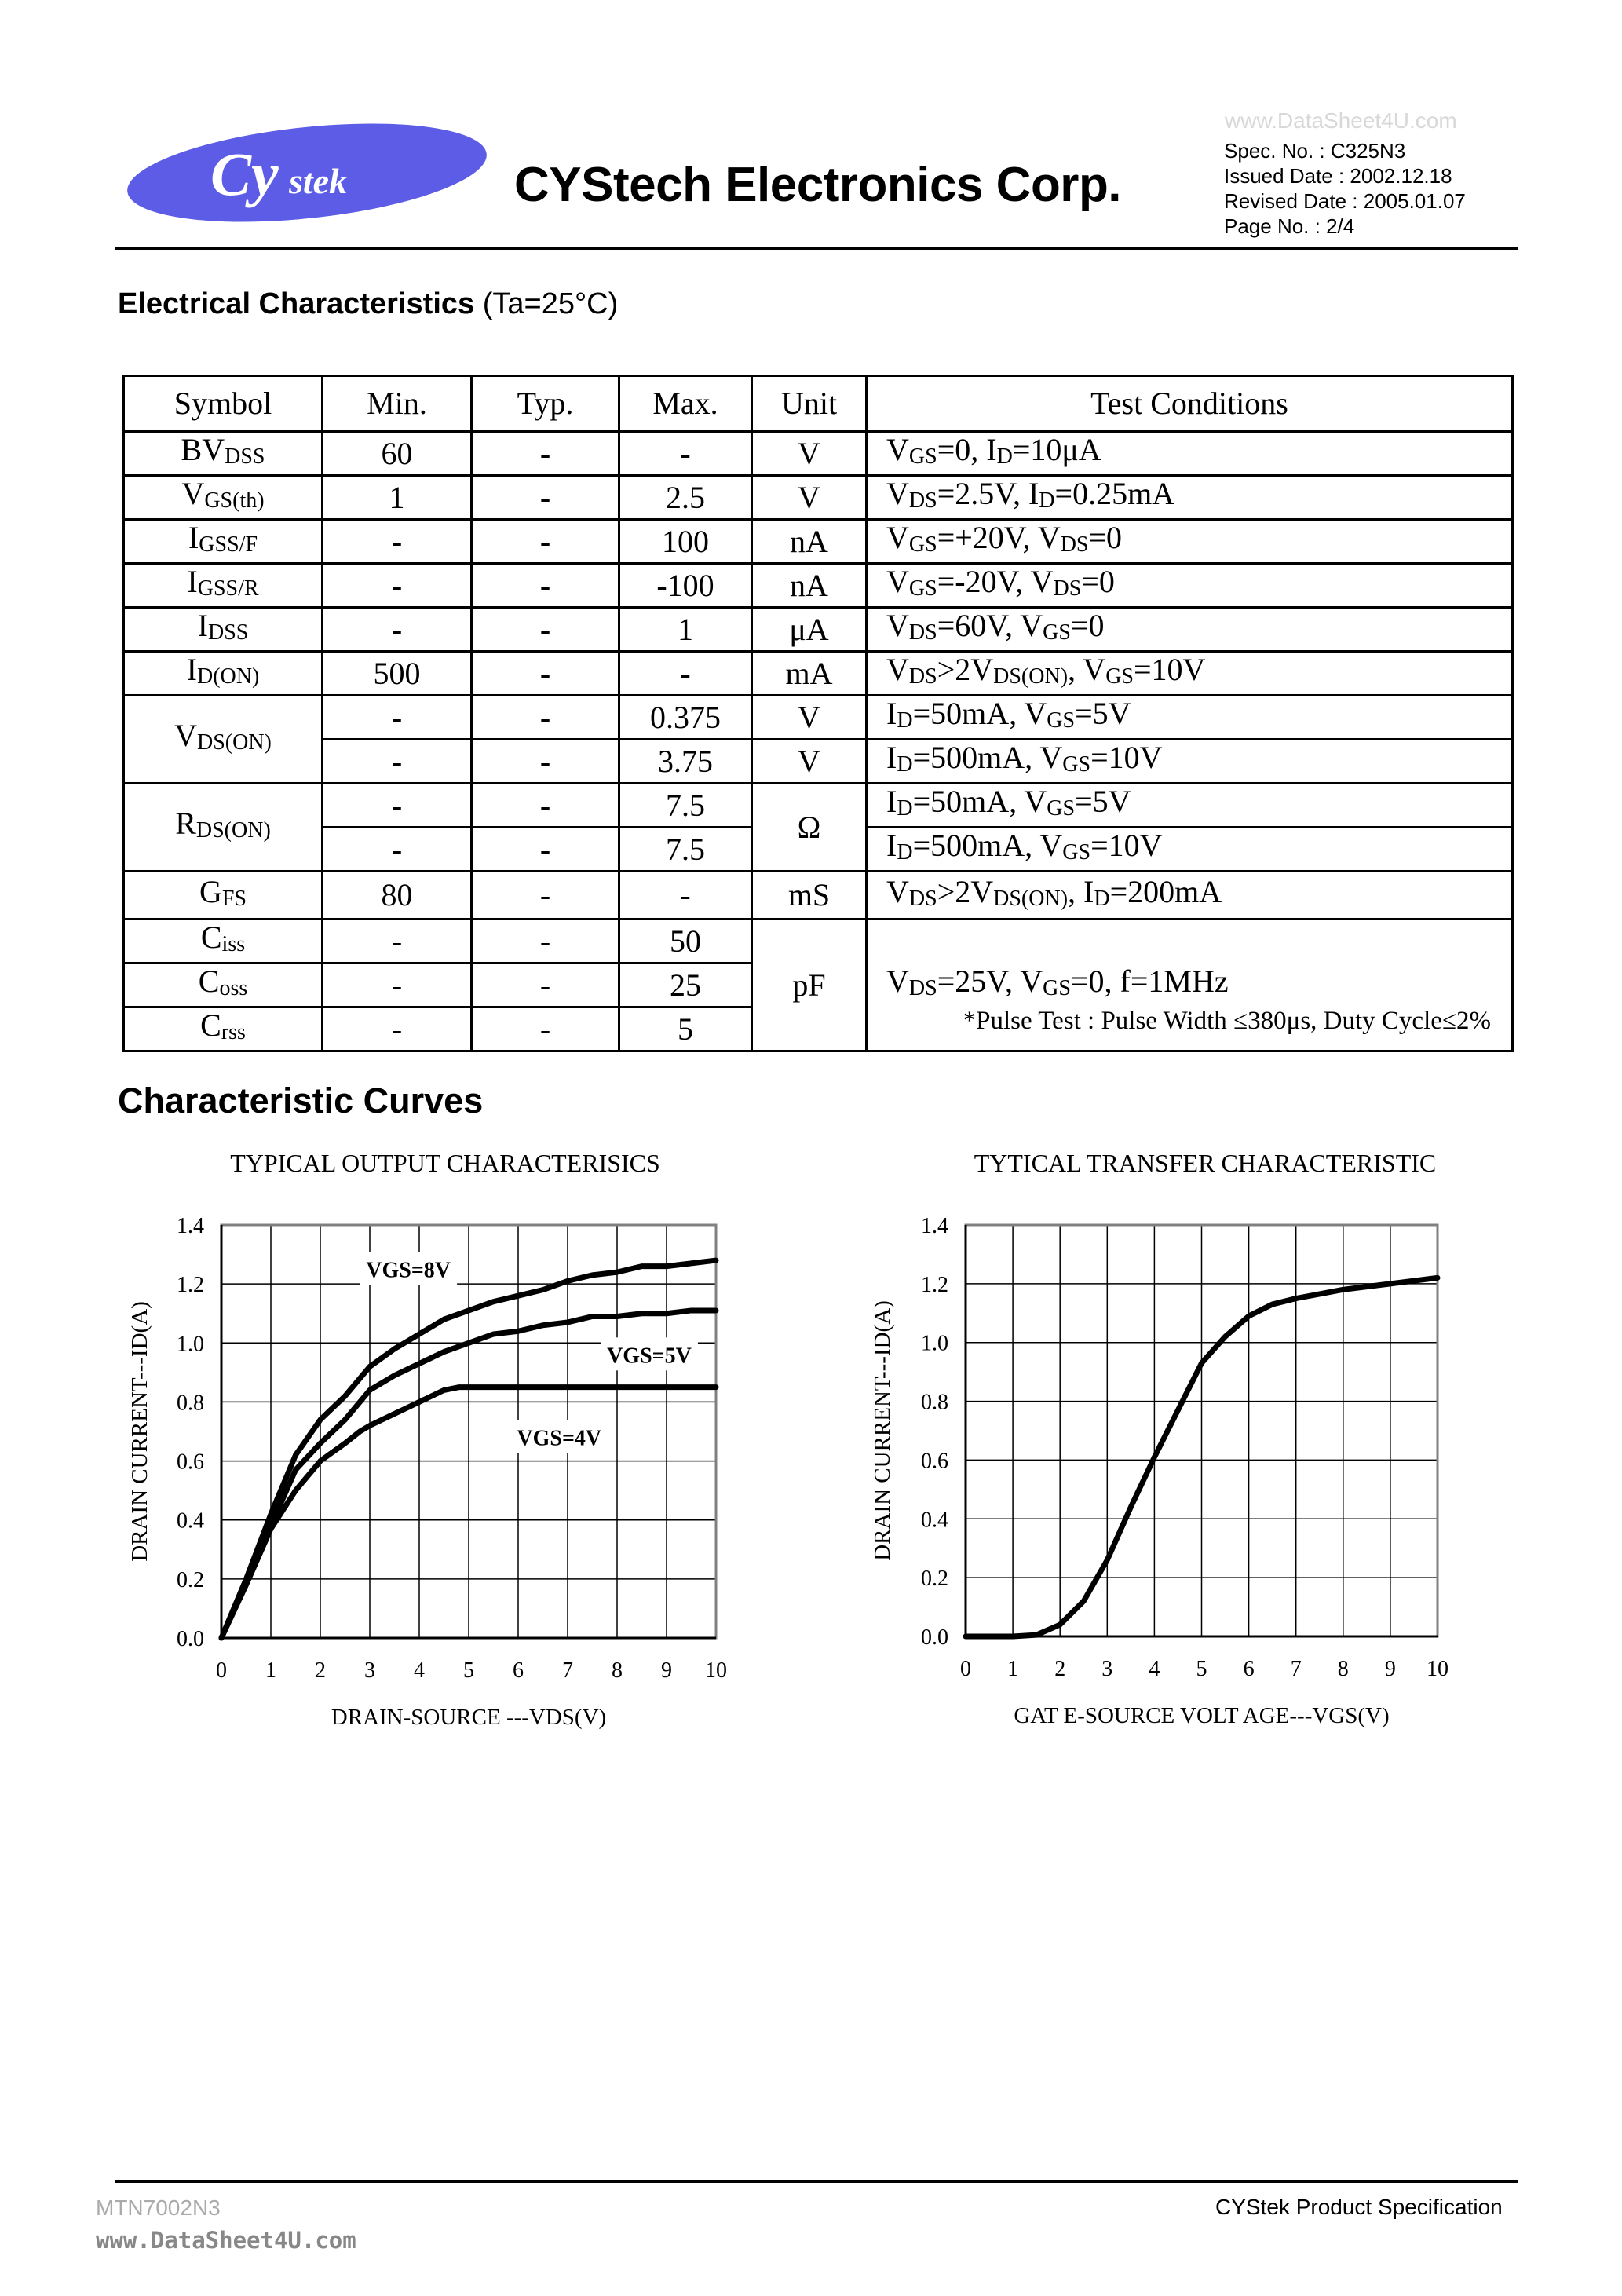 This screenshot has width=1622, height=2296. What do you see at coordinates (222, 895) in the screenshot?
I see `symbol-cell: GFS` at bounding box center [222, 895].